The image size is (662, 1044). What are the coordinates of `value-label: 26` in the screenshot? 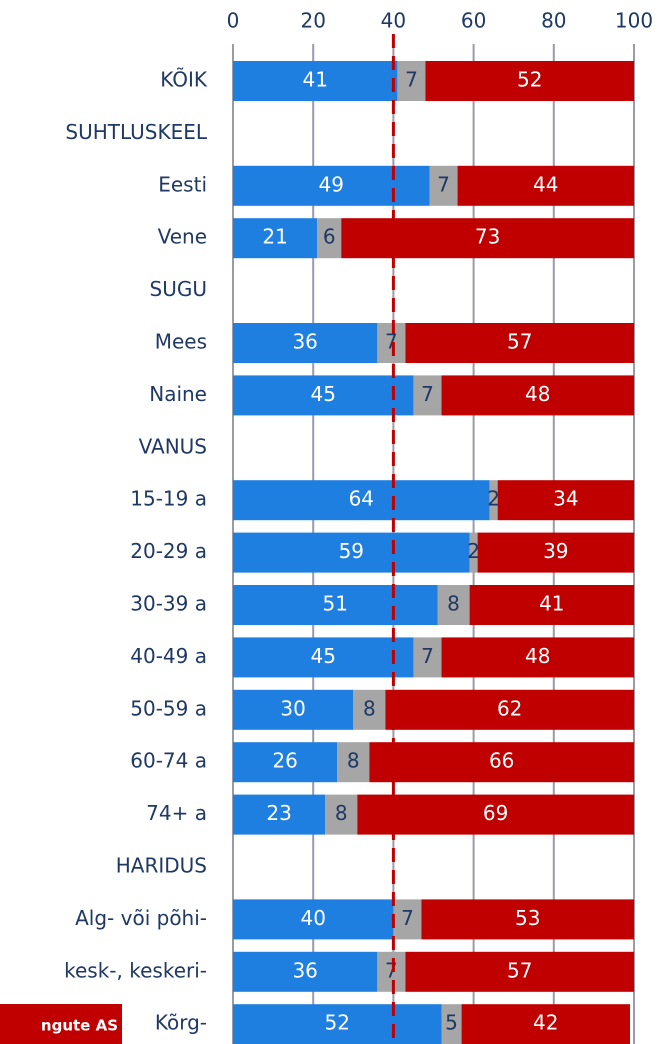 It's located at (284, 761).